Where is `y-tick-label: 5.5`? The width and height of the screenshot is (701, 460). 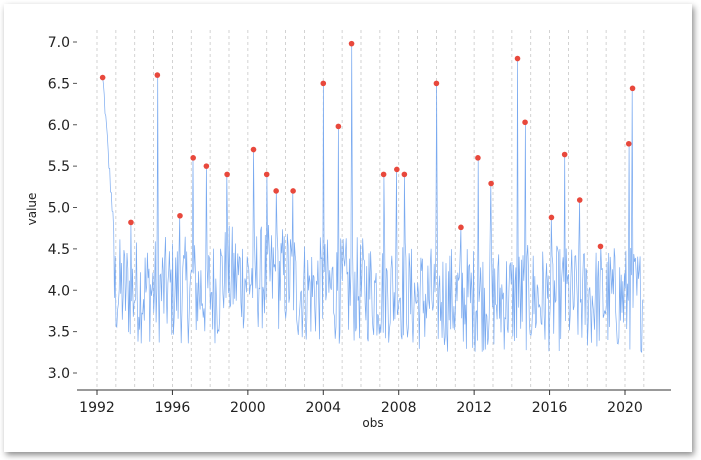
y-tick-label: 5.5 is located at coordinates (59, 167).